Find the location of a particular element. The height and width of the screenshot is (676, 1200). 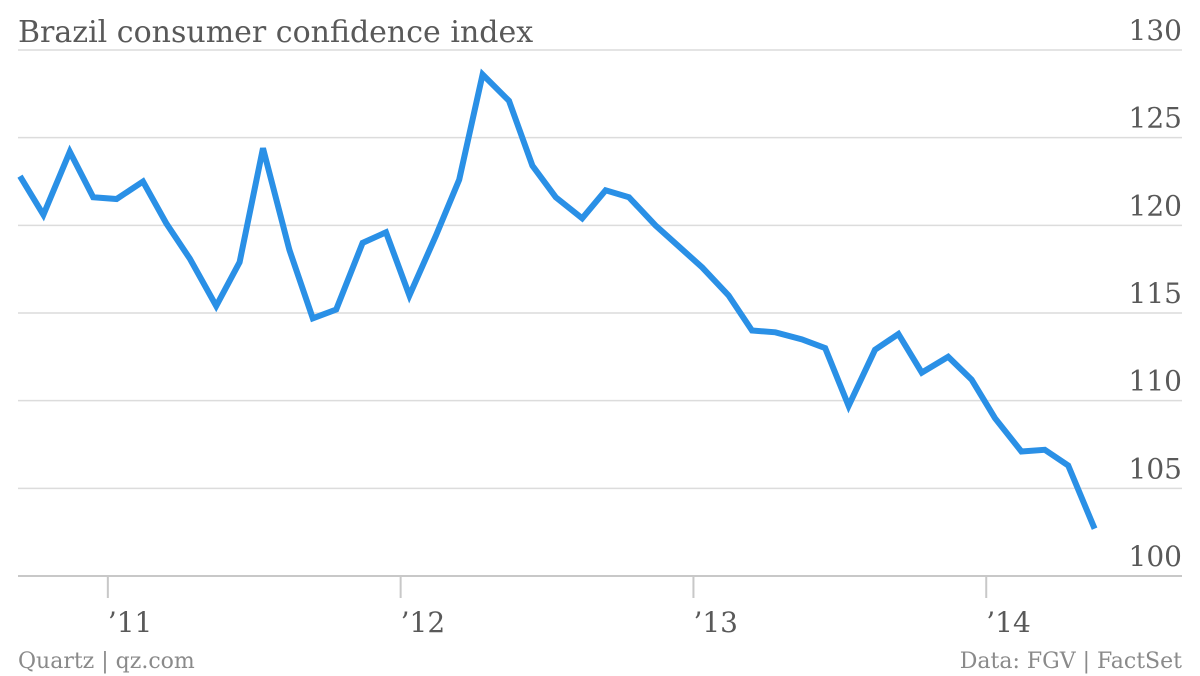

y-axis-ticks: 100 105 110 115 120 125 130 is located at coordinates (1155, 293).